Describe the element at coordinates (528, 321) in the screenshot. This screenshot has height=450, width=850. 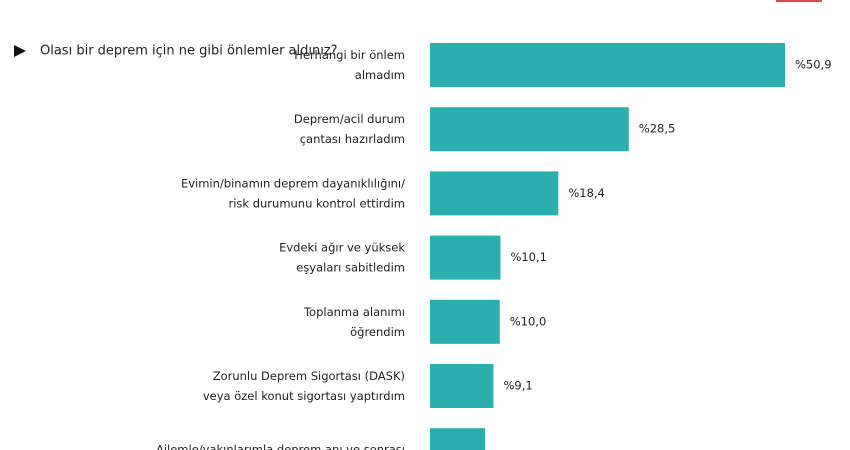
I see `value-label: %10,0` at that location.